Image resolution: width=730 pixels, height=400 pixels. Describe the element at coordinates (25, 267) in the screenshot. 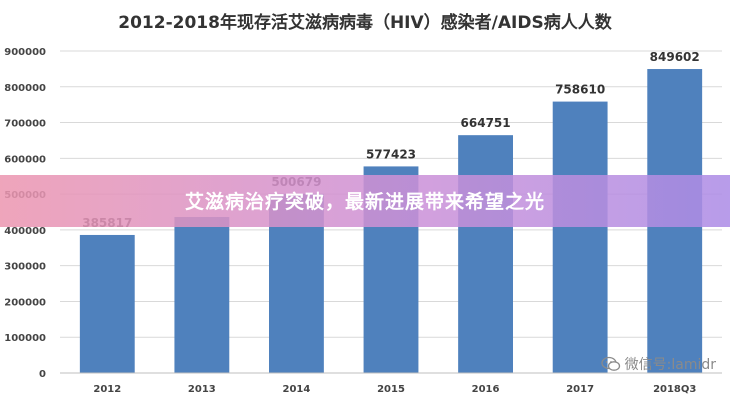

I see `y-tick-label: 300000` at that location.